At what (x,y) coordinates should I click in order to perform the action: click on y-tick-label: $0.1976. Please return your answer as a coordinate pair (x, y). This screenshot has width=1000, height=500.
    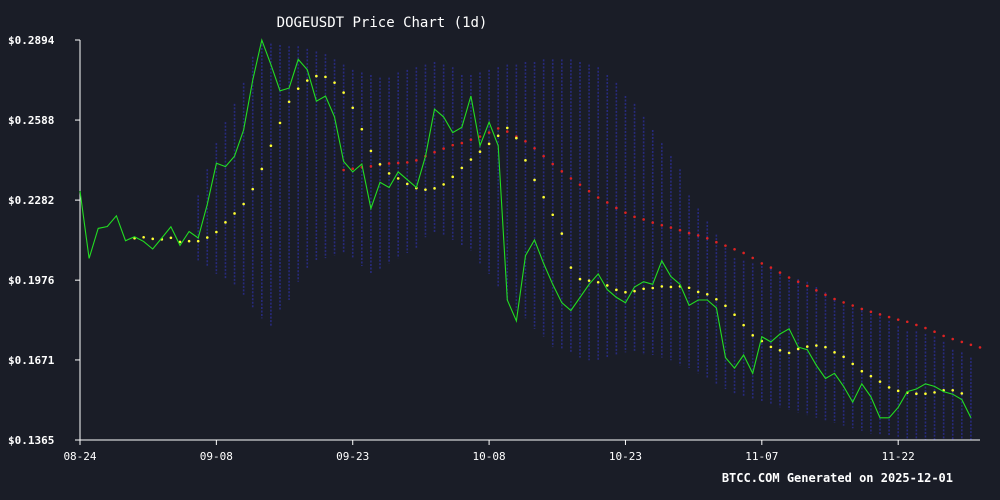
    Looking at the image, I should click on (31, 280).